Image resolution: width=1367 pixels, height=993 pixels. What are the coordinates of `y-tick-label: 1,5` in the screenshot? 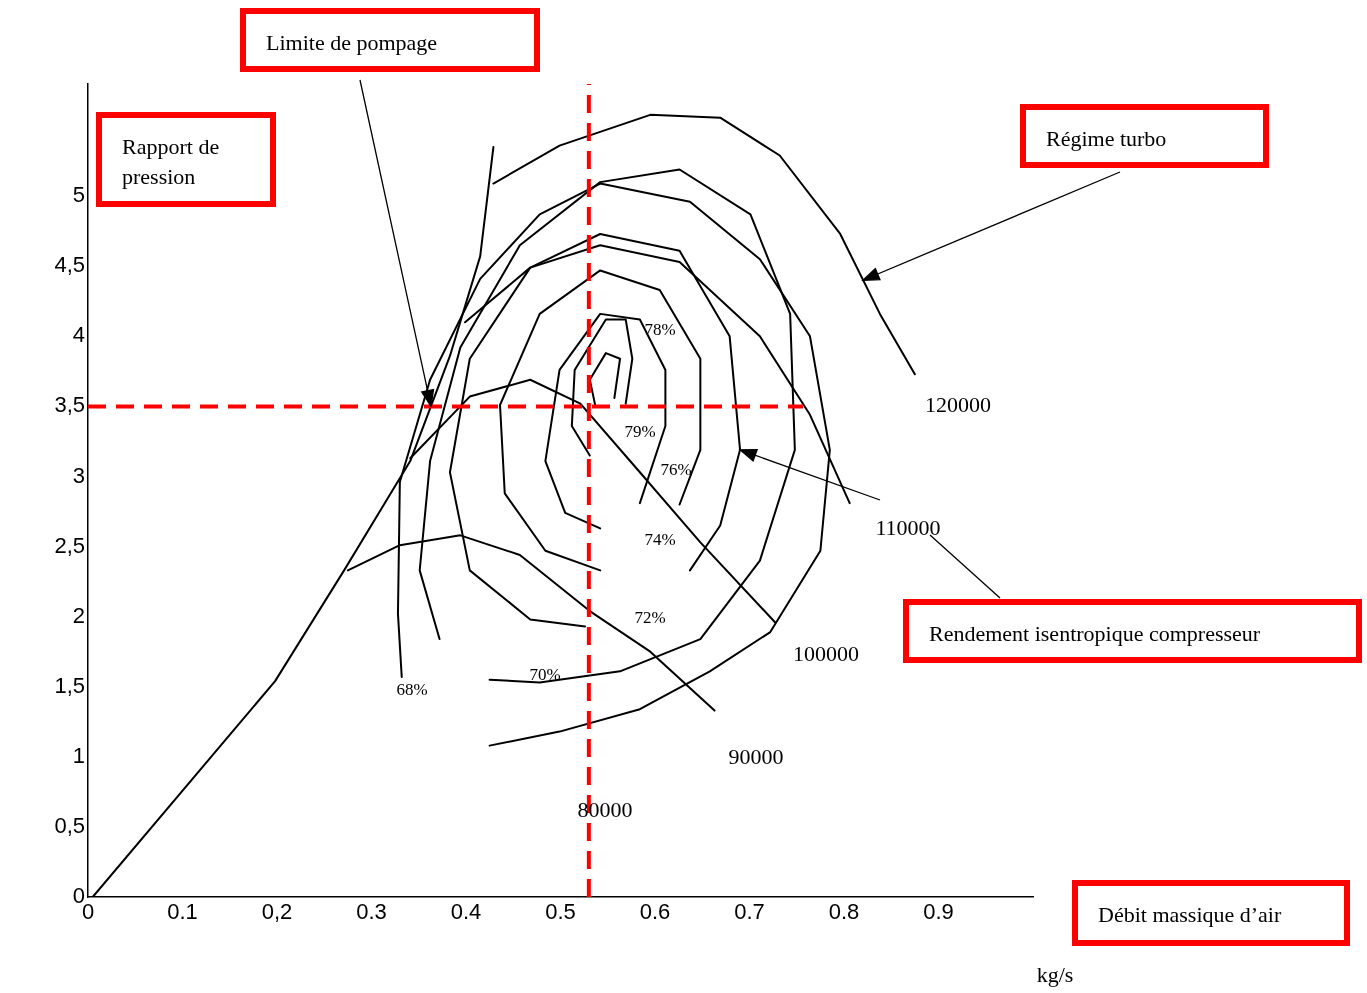 It's located at (69, 685).